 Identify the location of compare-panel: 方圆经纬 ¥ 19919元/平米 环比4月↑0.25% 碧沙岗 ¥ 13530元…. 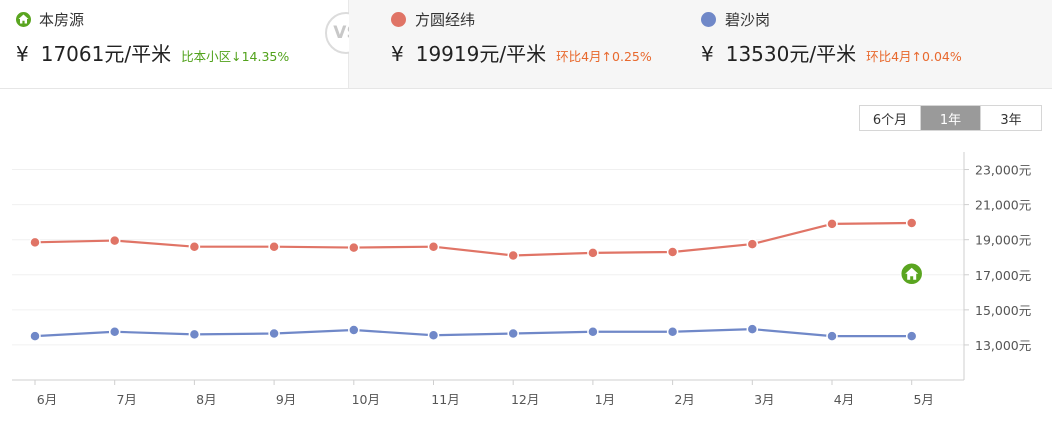
(700, 44).